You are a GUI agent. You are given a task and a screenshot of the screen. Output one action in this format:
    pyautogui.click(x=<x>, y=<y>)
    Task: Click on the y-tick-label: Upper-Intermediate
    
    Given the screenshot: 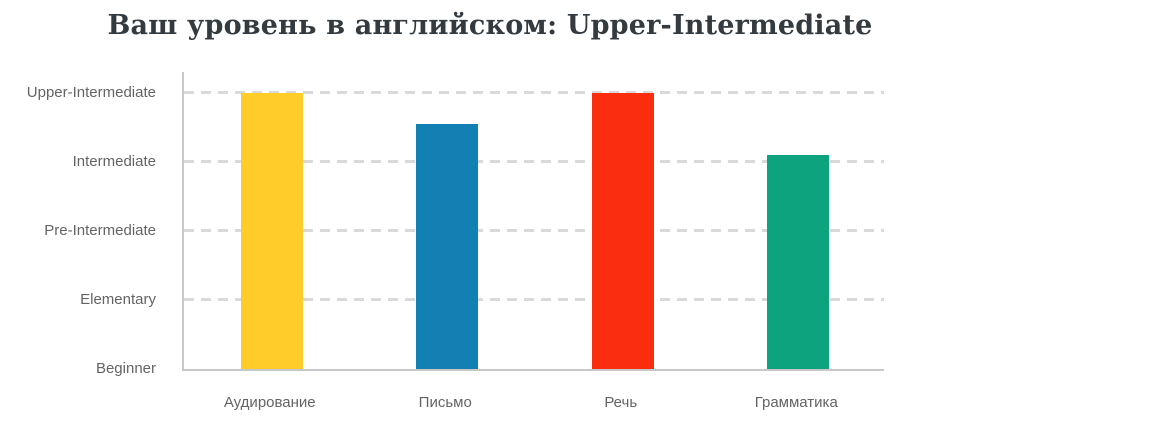 What is the action you would take?
    pyautogui.click(x=91, y=92)
    